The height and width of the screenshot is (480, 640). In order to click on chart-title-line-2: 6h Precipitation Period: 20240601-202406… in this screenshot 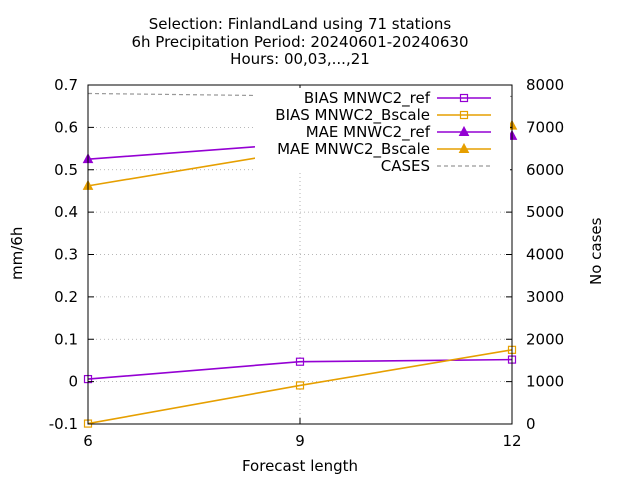, I will do `click(300, 42)`.